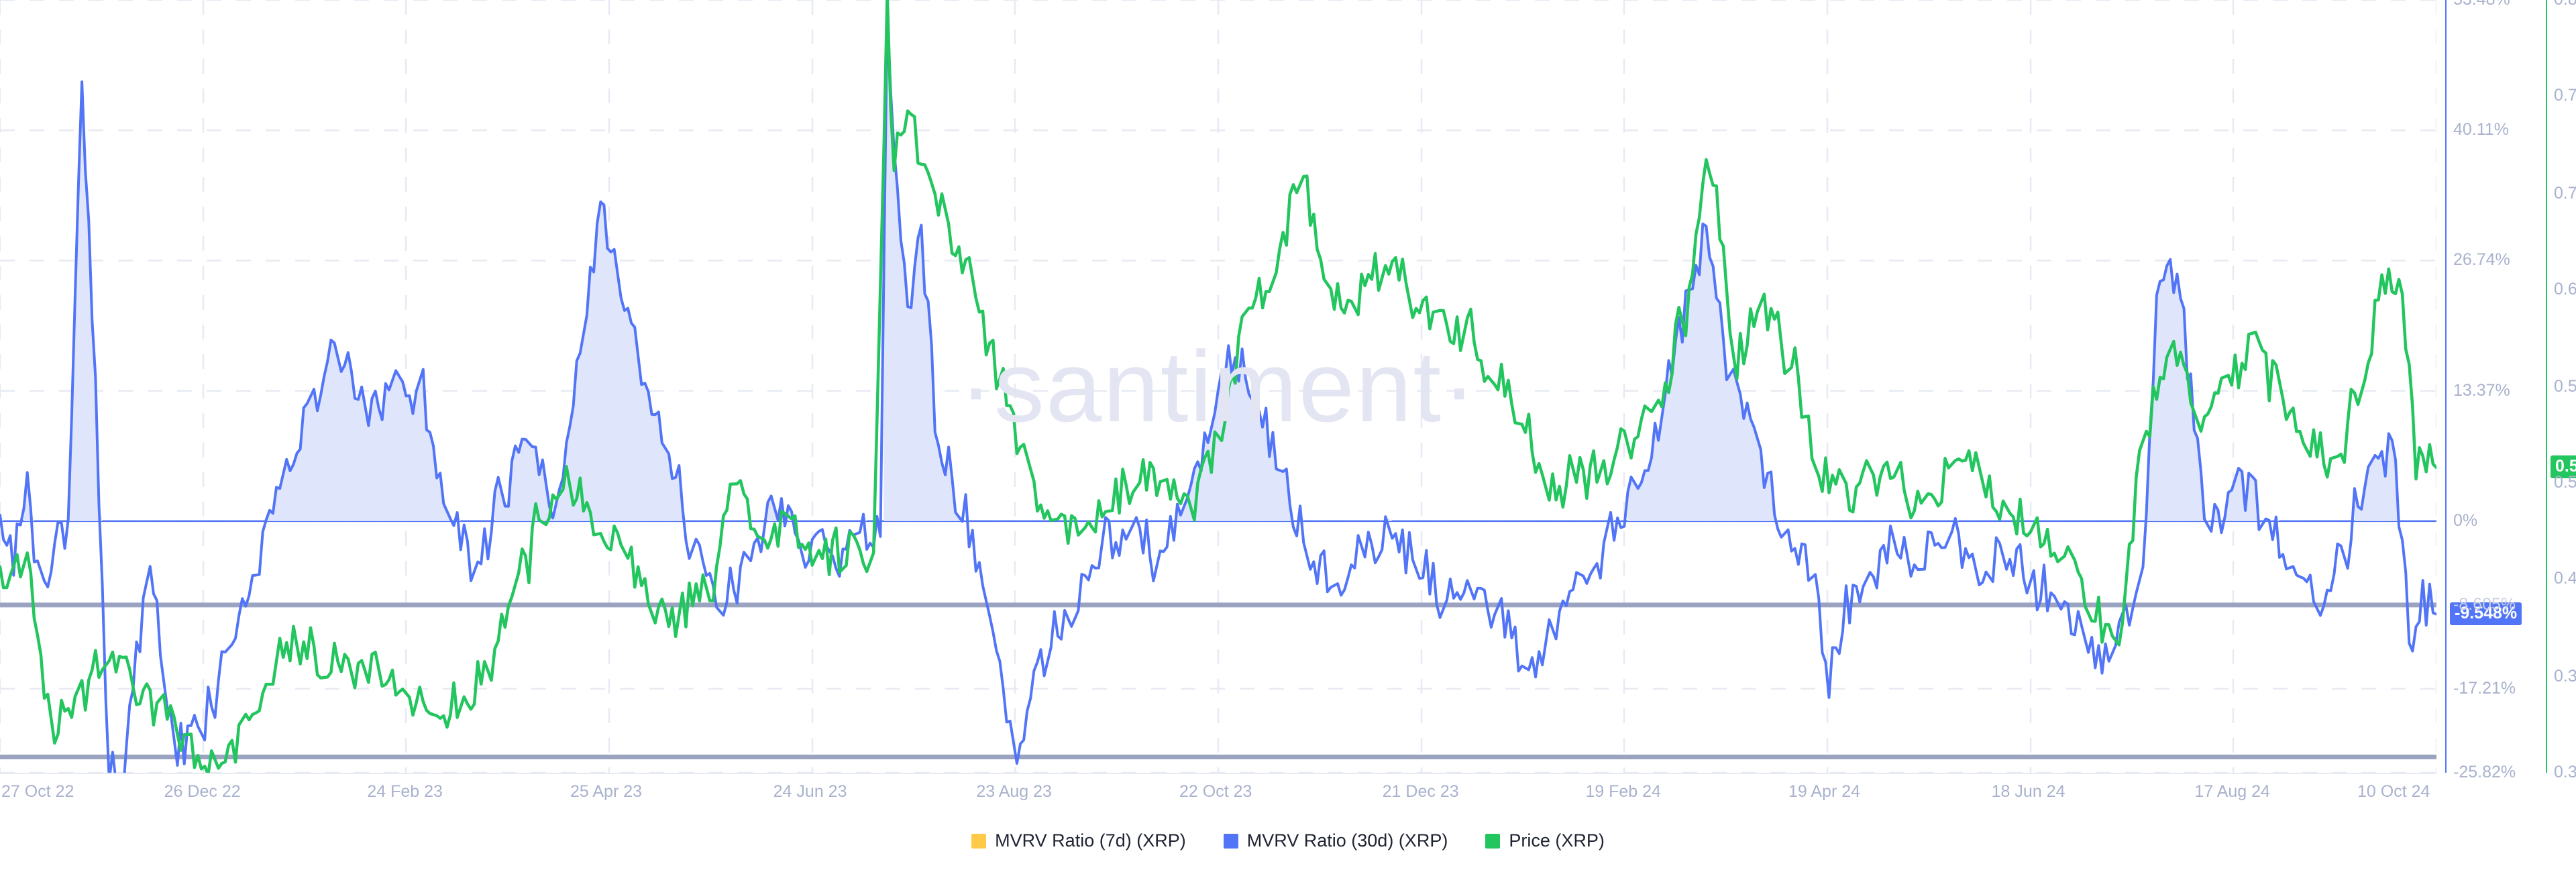 This screenshot has width=2576, height=872. What do you see at coordinates (2481, 4) in the screenshot?
I see `y-tick-label-mvrv: 53.48%` at bounding box center [2481, 4].